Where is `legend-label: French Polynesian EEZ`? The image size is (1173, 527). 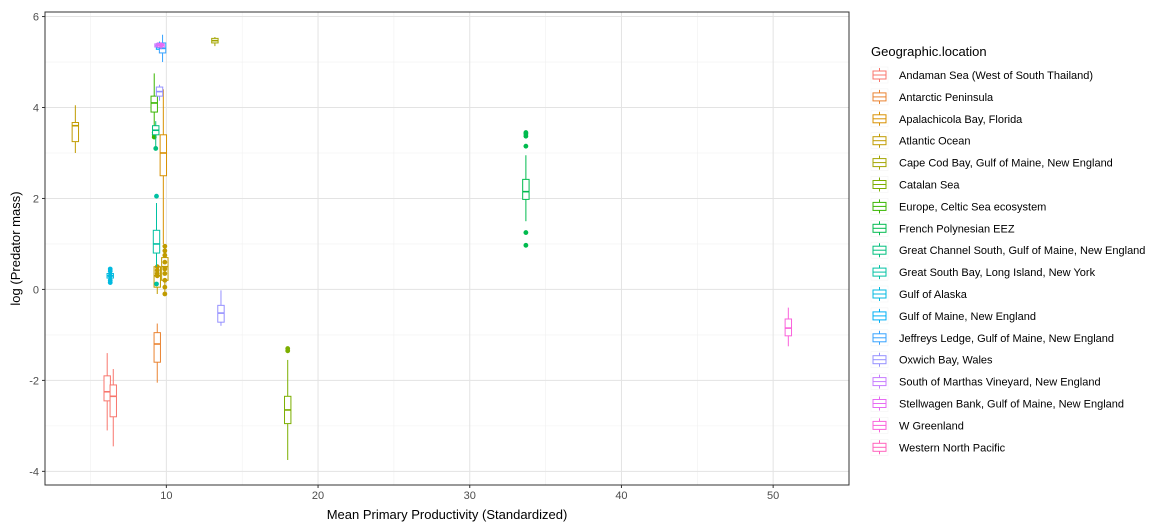 legend-label: French Polynesian EEZ is located at coordinates (957, 229).